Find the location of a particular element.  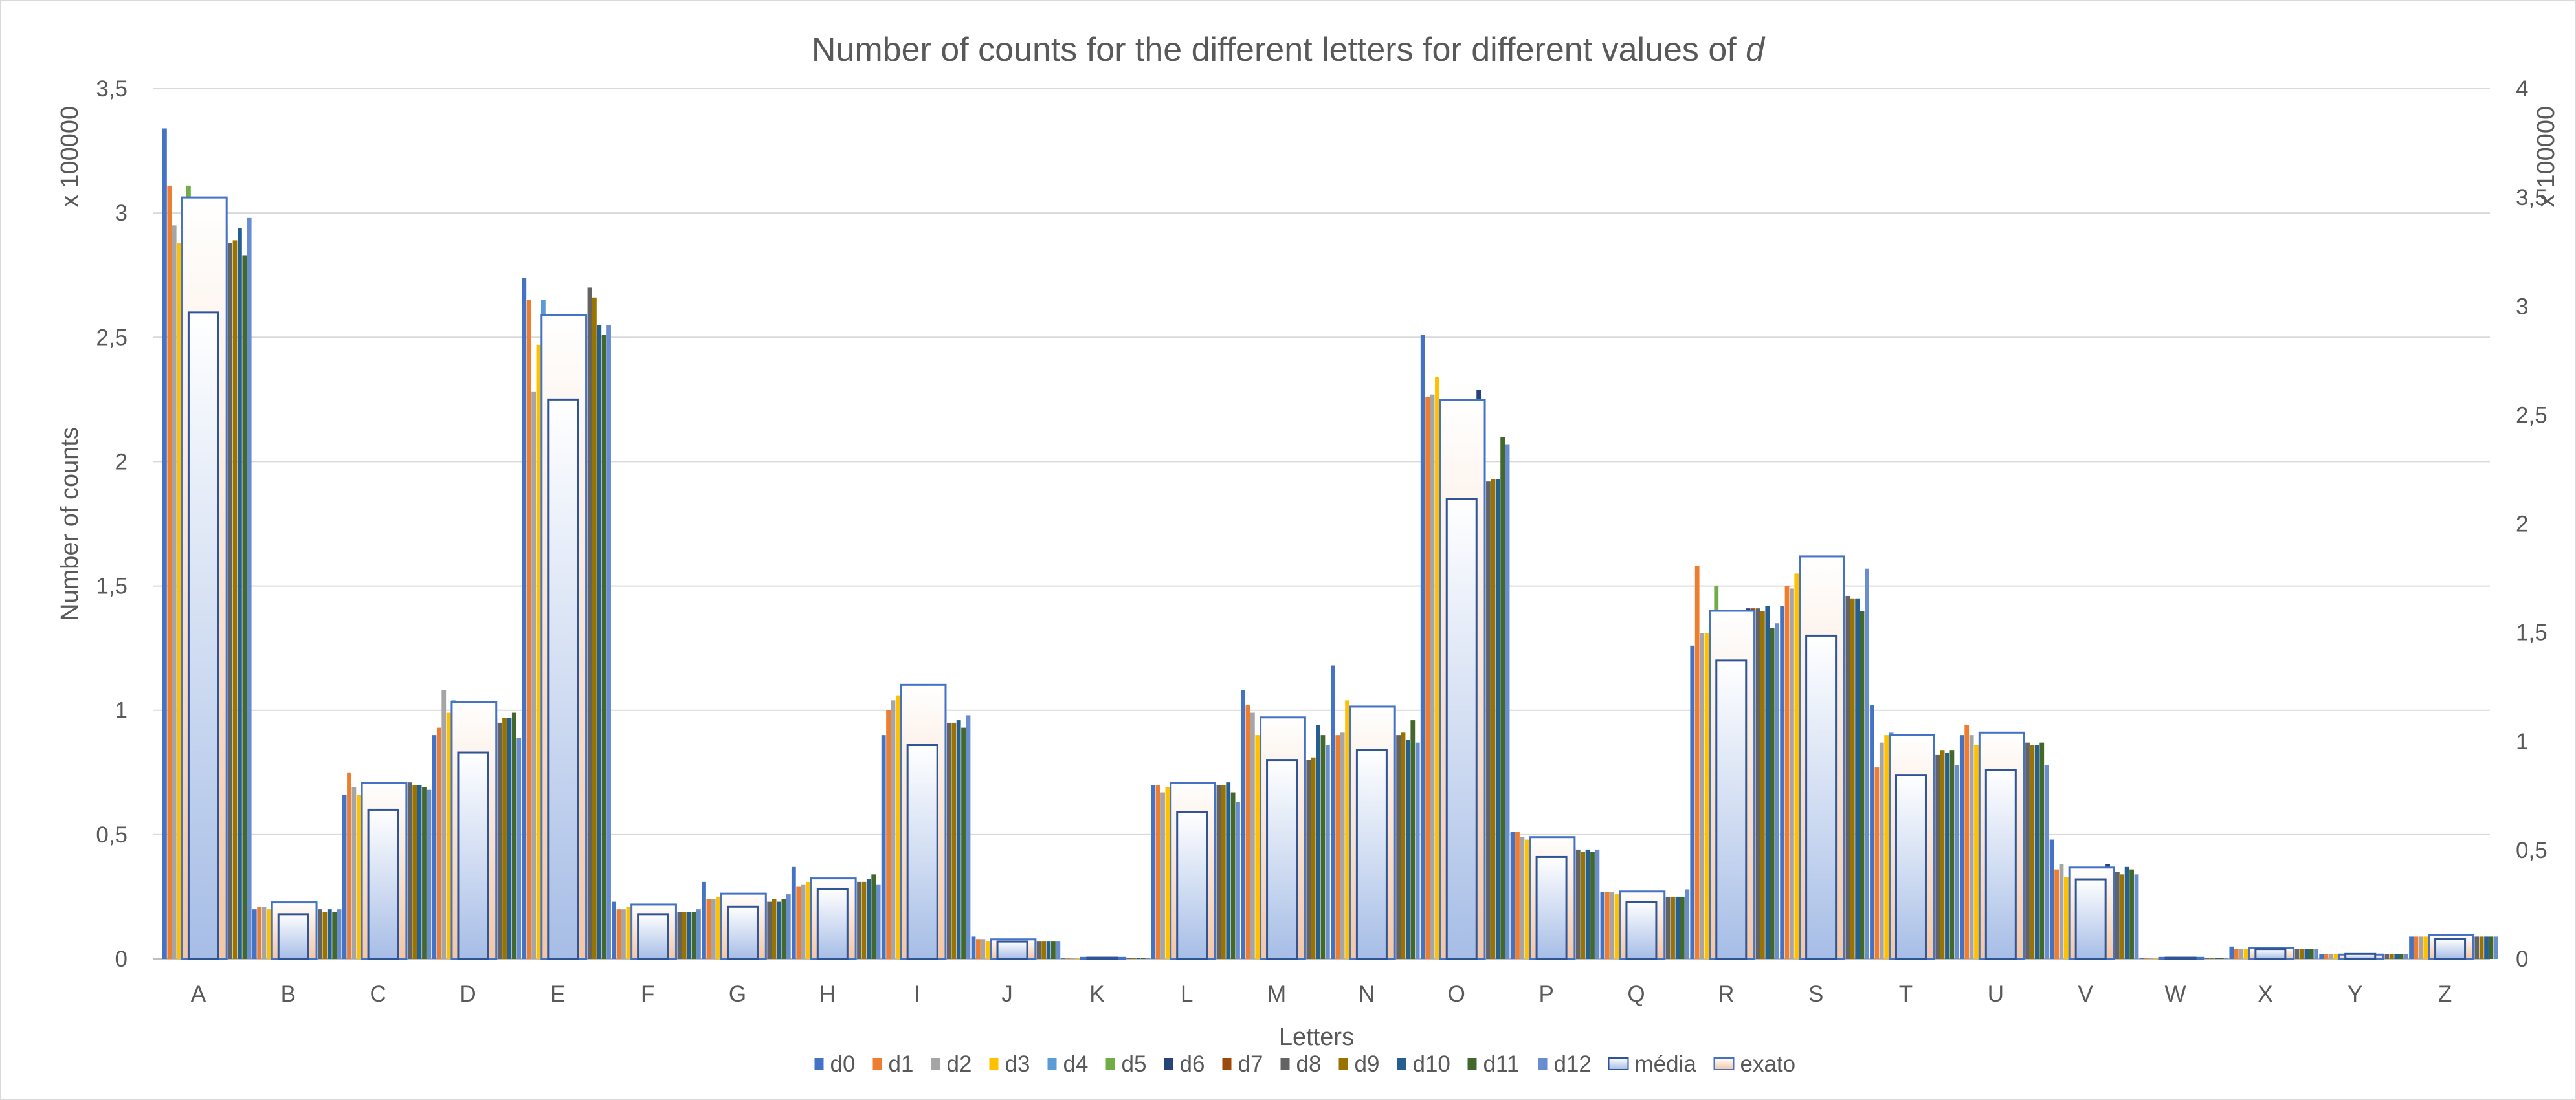

bar-media-V is located at coordinates (2090, 919).